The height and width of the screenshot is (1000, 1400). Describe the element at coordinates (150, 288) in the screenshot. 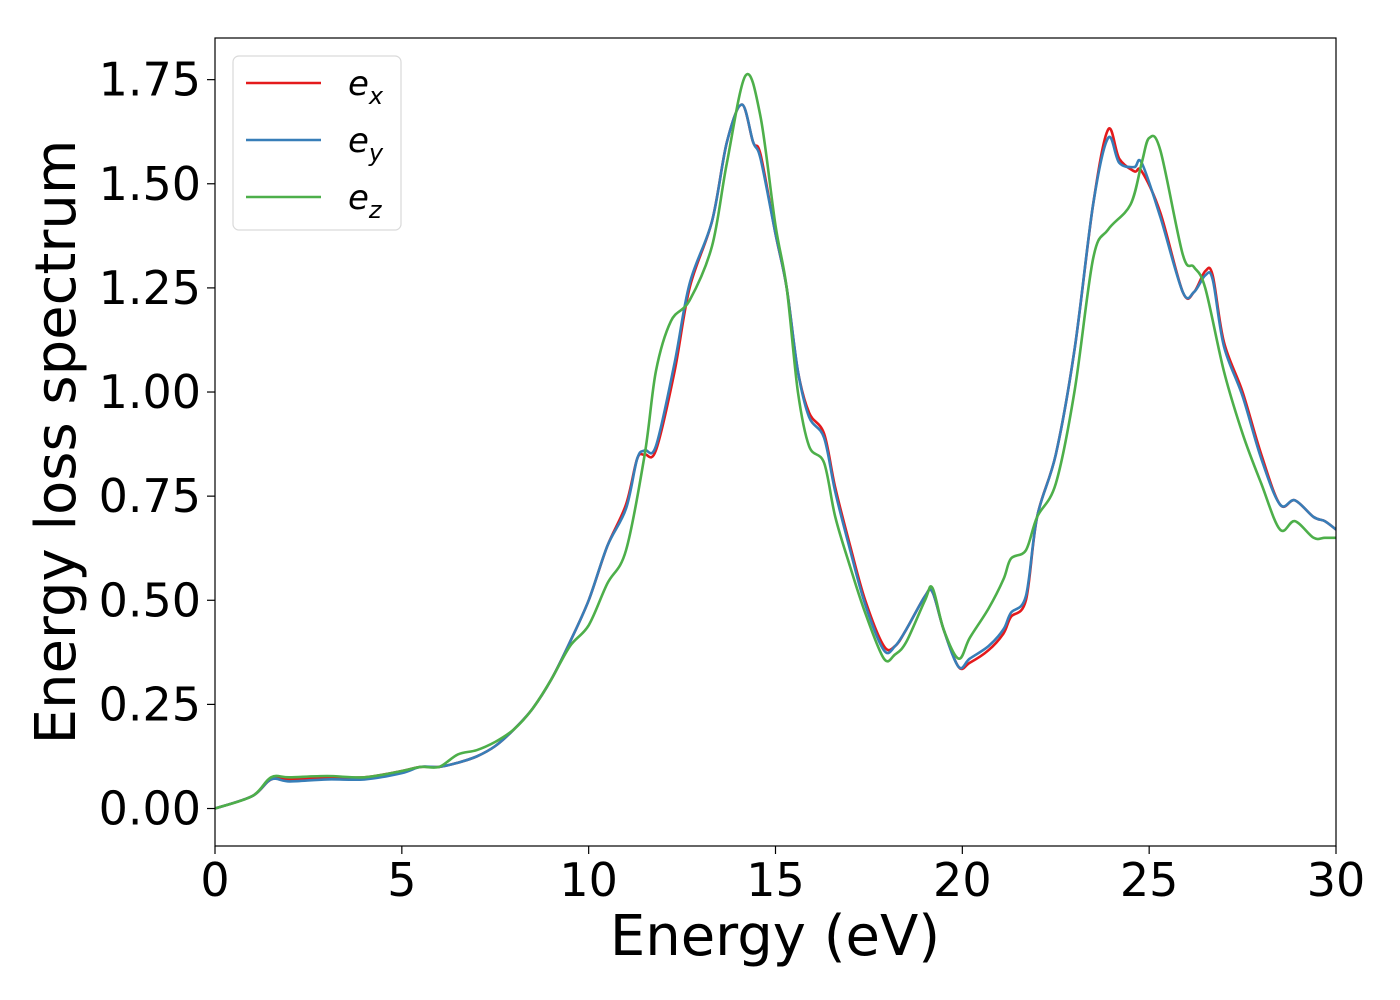

I see `y-tick-label: 1.25` at that location.